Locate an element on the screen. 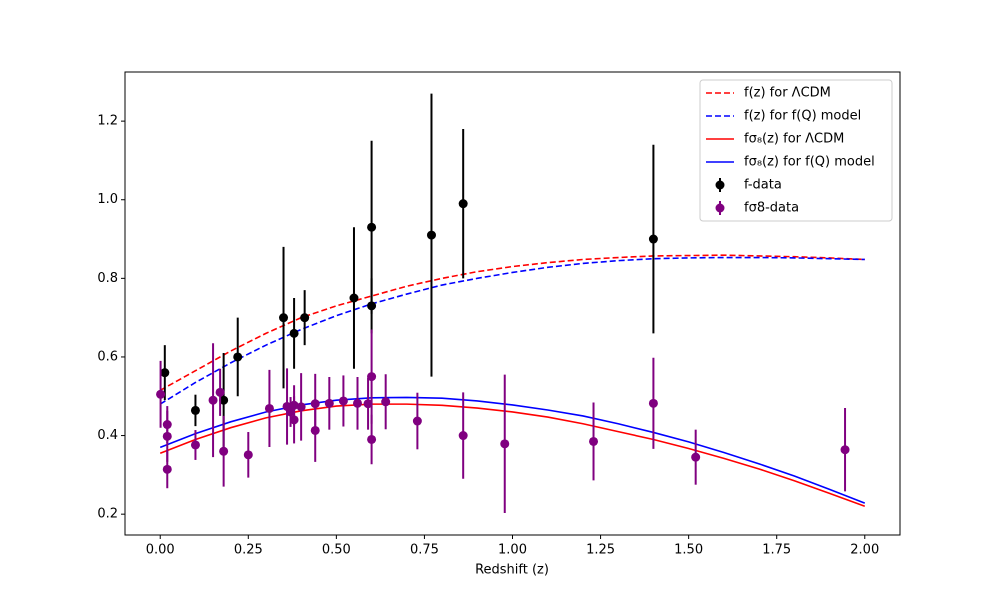 The height and width of the screenshot is (600, 1000). y-tick-label: 0.2 is located at coordinates (107, 514).